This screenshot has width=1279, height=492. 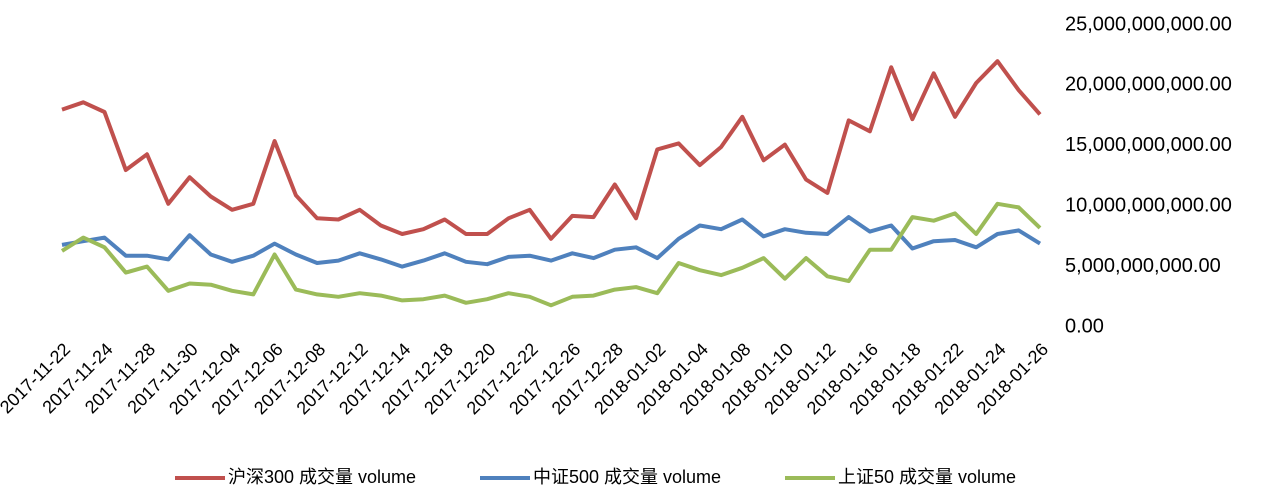 What do you see at coordinates (1143, 266) in the screenshot?
I see `y-tick-label: 5,000,000,000.00` at bounding box center [1143, 266].